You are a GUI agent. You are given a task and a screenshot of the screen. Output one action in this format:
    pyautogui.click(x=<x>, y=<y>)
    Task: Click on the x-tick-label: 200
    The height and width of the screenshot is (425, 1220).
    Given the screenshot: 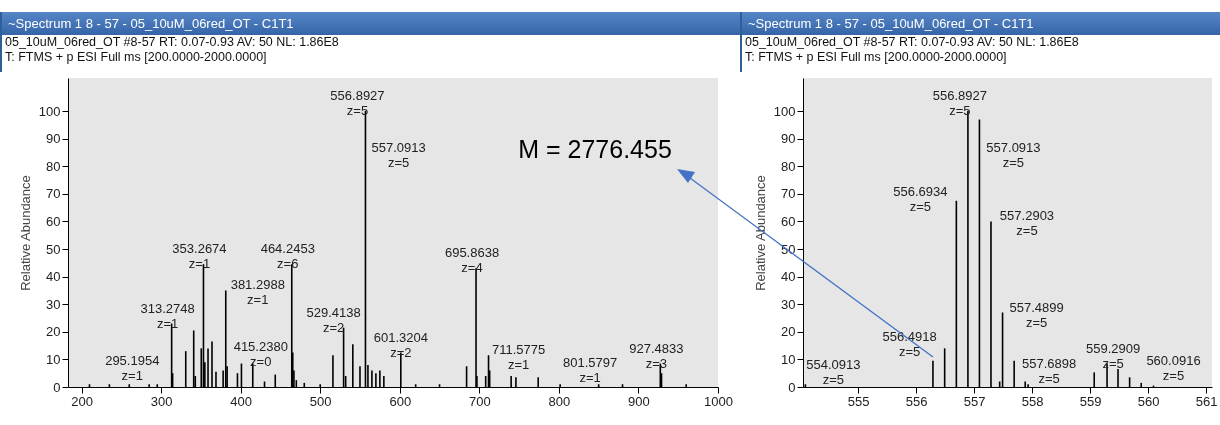 What is the action you would take?
    pyautogui.click(x=82, y=401)
    